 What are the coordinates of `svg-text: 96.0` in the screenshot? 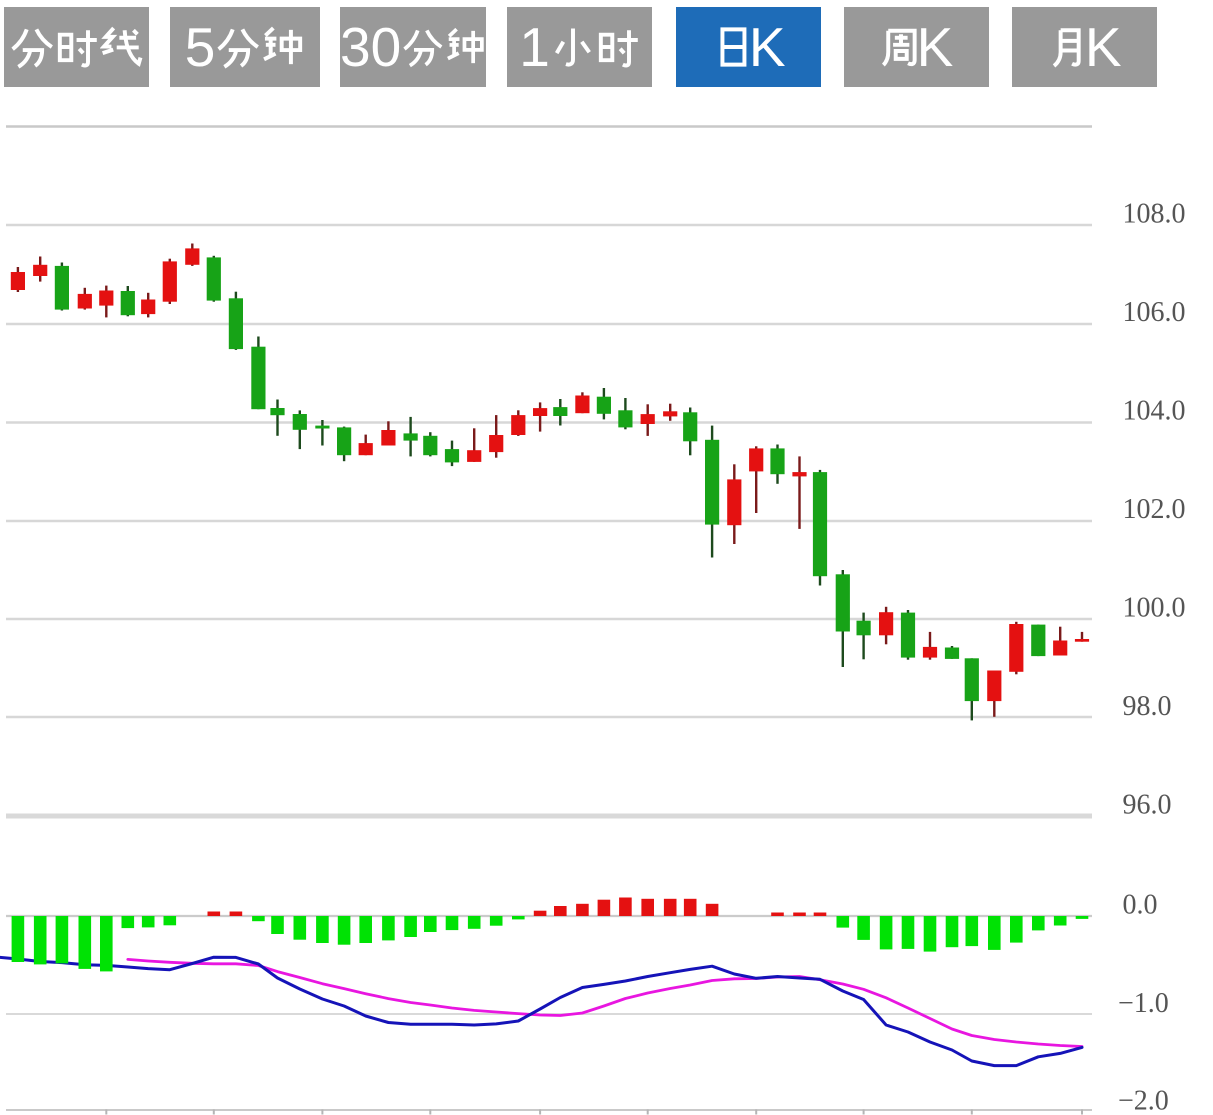 It's located at (1147, 805).